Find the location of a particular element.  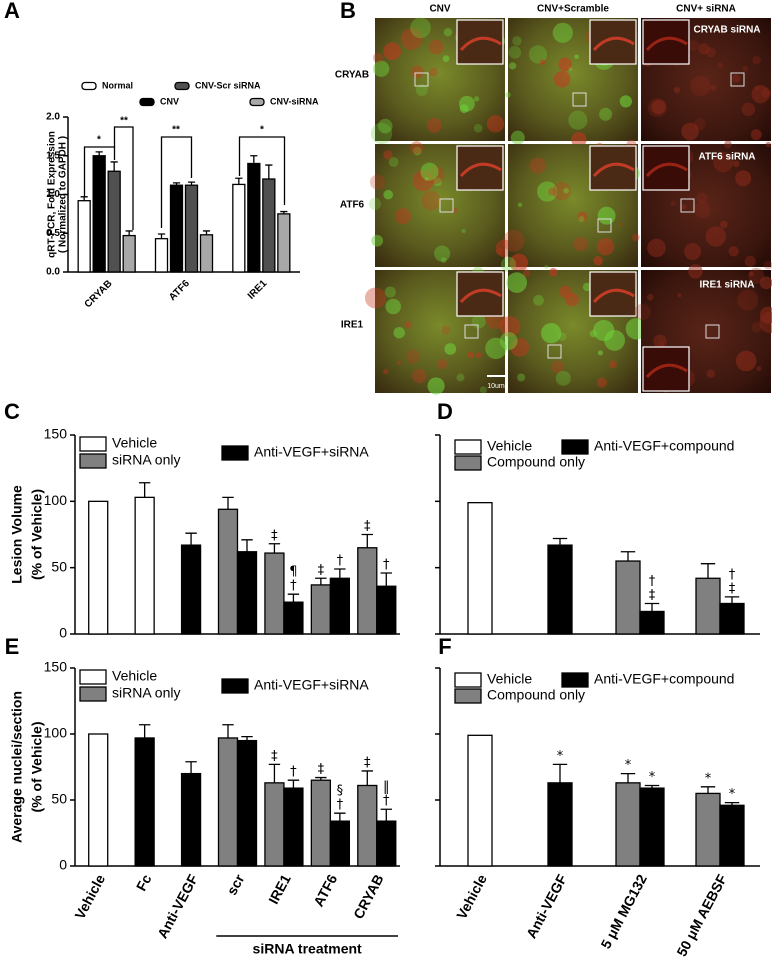

legend-label: Anti-VEGF+compound is located at coordinates (664, 679).